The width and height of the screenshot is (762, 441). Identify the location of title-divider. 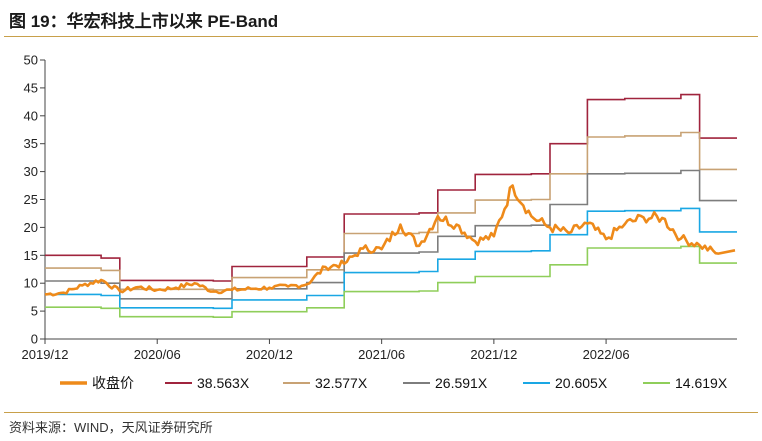
(381, 36).